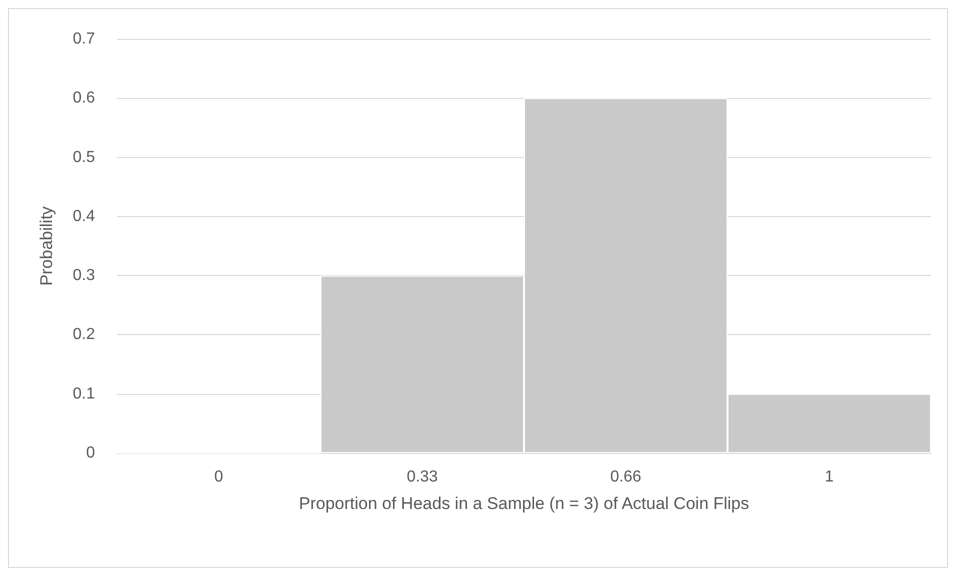  I want to click on y-tick-label: 0.2, so click(84, 335).